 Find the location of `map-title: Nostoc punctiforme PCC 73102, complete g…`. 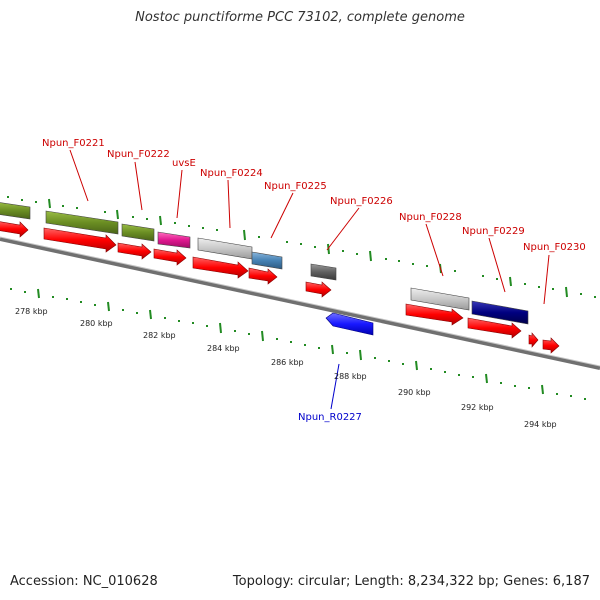

map-title: Nostoc punctiforme PCC 73102, complete g… is located at coordinates (300, 17).